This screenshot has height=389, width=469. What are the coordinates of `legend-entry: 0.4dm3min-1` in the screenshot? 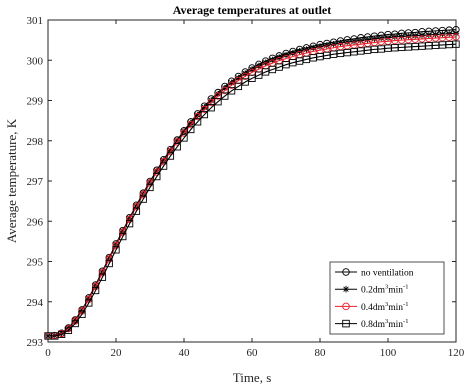 It's located at (371, 307).